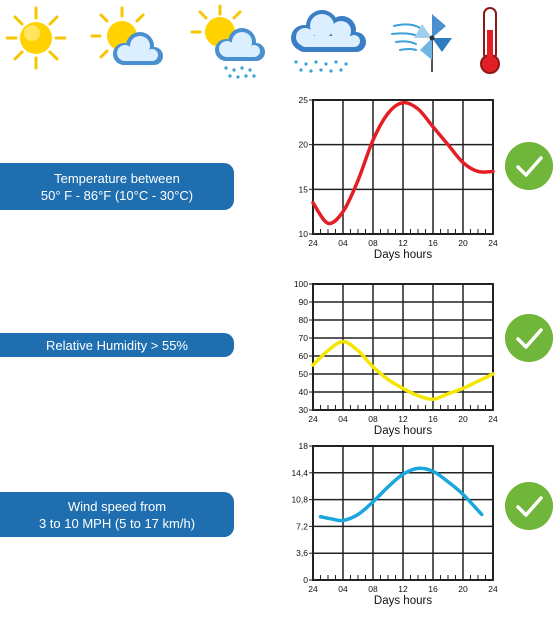  What do you see at coordinates (304, 338) in the screenshot?
I see `y-tick-label: 70` at bounding box center [304, 338].